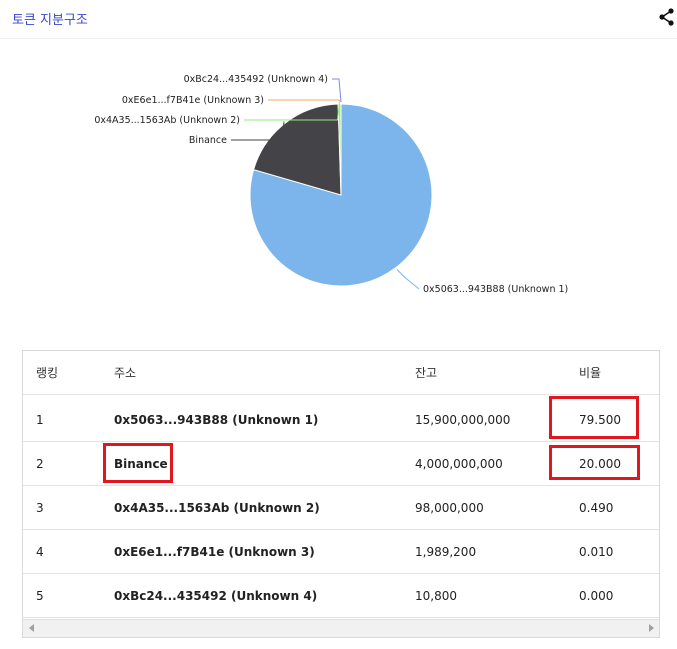 This screenshot has width=677, height=649. Describe the element at coordinates (596, 596) in the screenshot. I see `ratio-cell: 0.000` at that location.